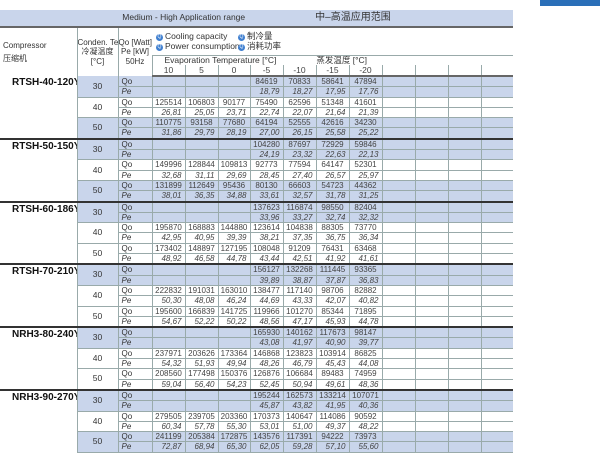 The image size is (600, 453). What do you see at coordinates (299, 269) in the screenshot?
I see `qo-value: 132268` at bounding box center [299, 269].